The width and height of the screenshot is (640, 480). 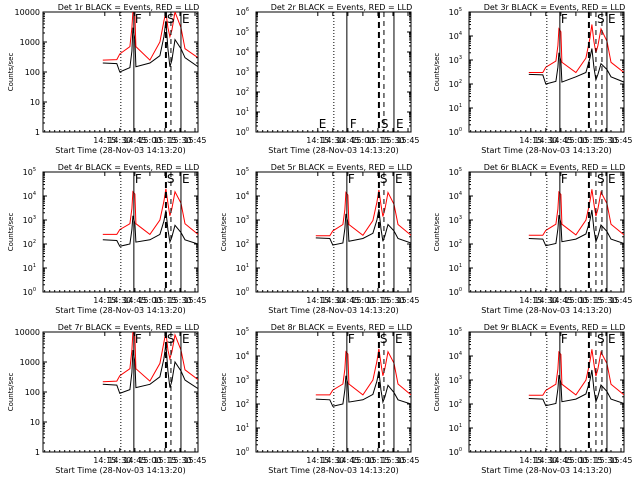 I want to click on marker-label: F, so click(x=351, y=339).